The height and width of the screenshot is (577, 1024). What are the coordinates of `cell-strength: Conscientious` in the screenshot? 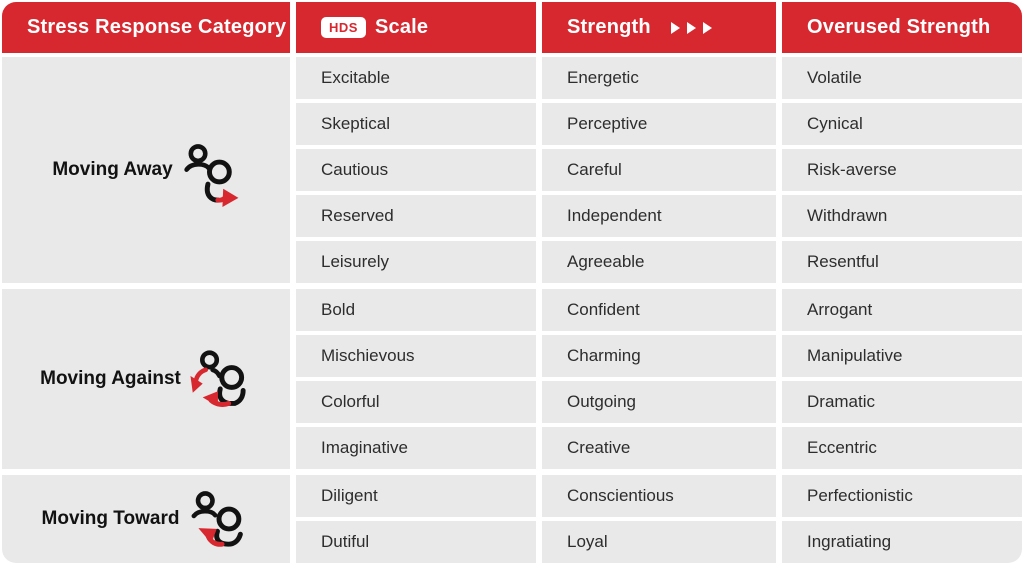 It's located at (659, 496).